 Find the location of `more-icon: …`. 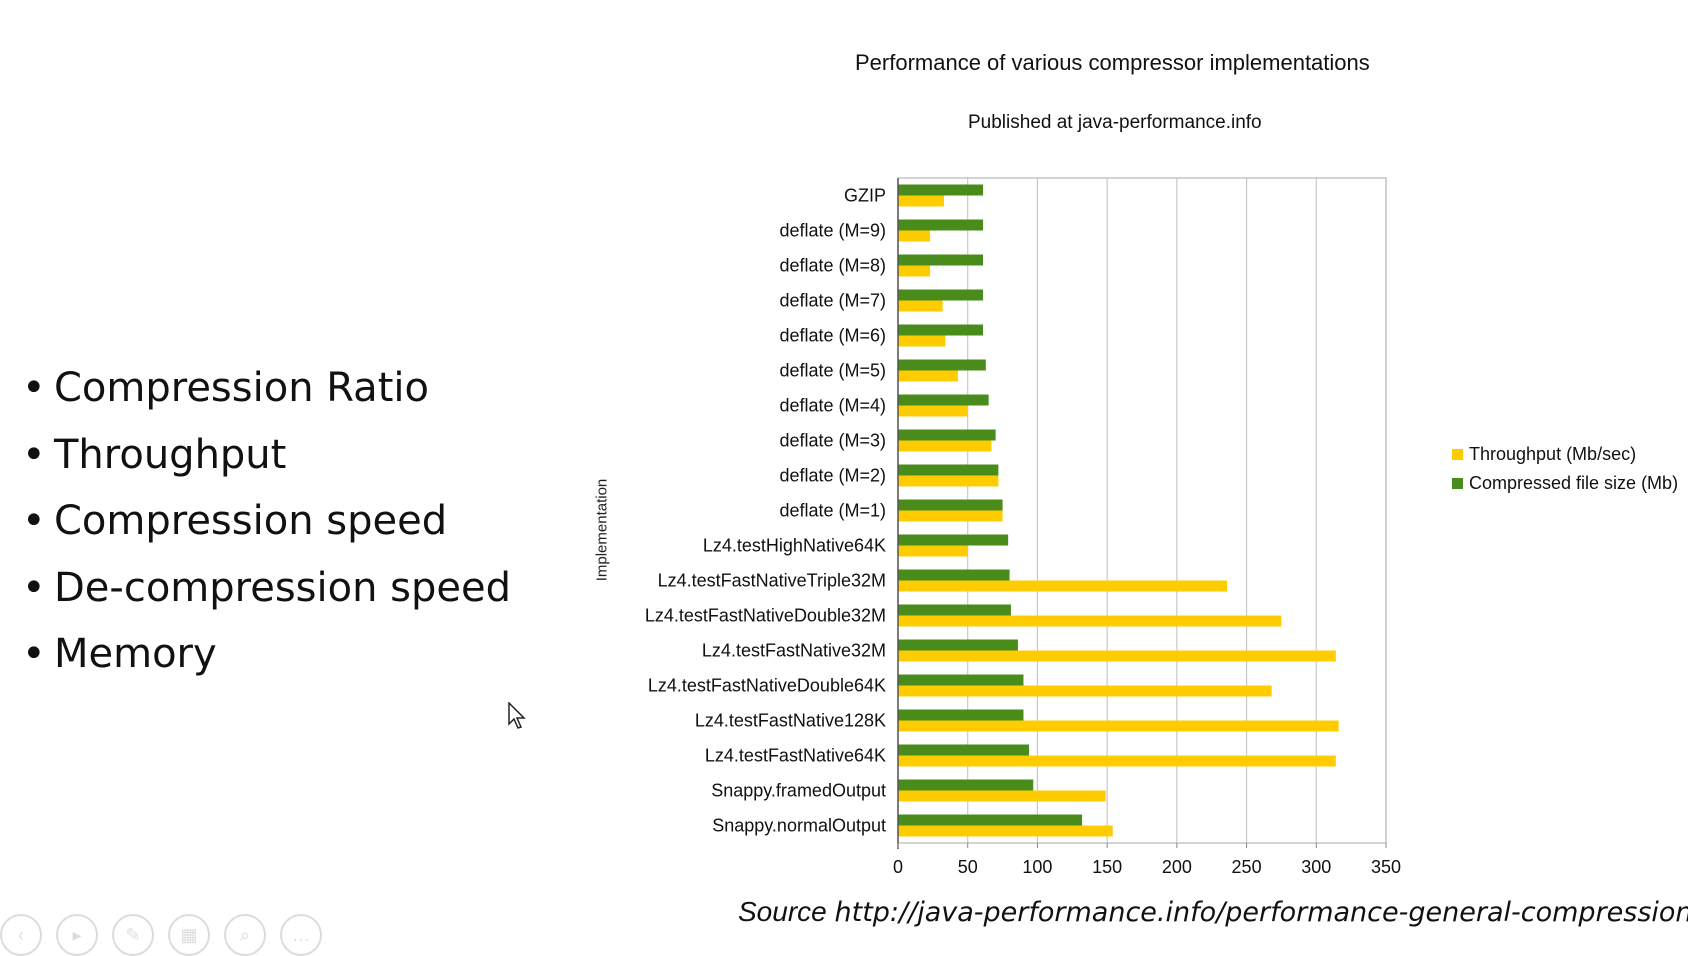

more-icon: … is located at coordinates (301, 935).